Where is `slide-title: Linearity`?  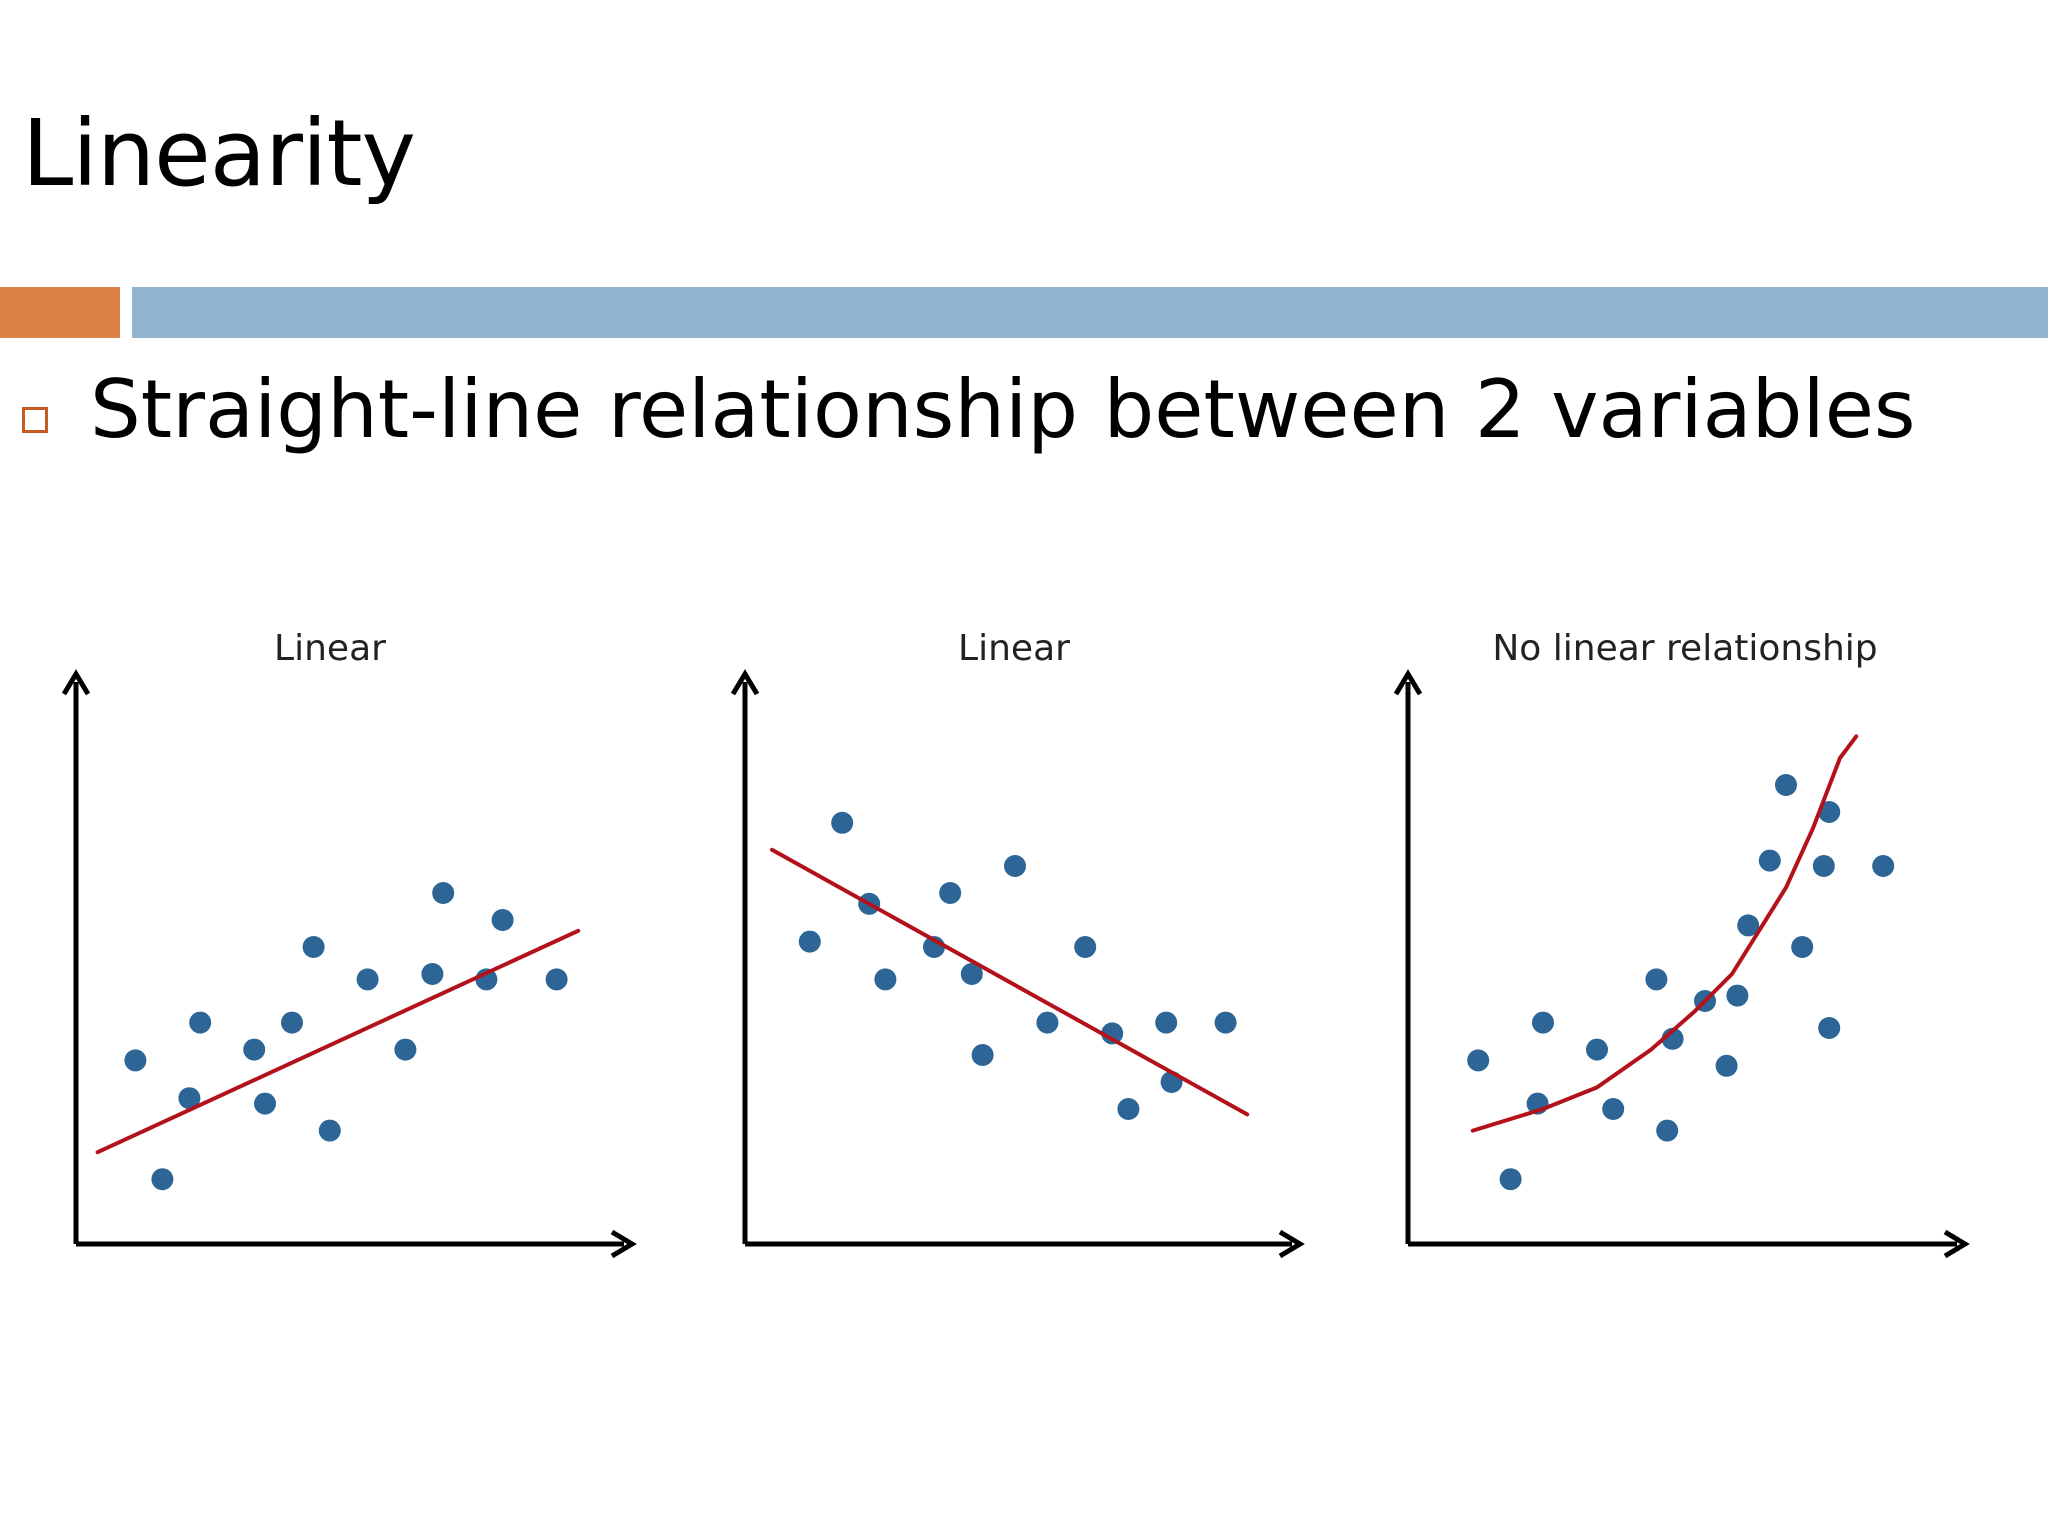
slide-title: Linearity is located at coordinates (219, 153).